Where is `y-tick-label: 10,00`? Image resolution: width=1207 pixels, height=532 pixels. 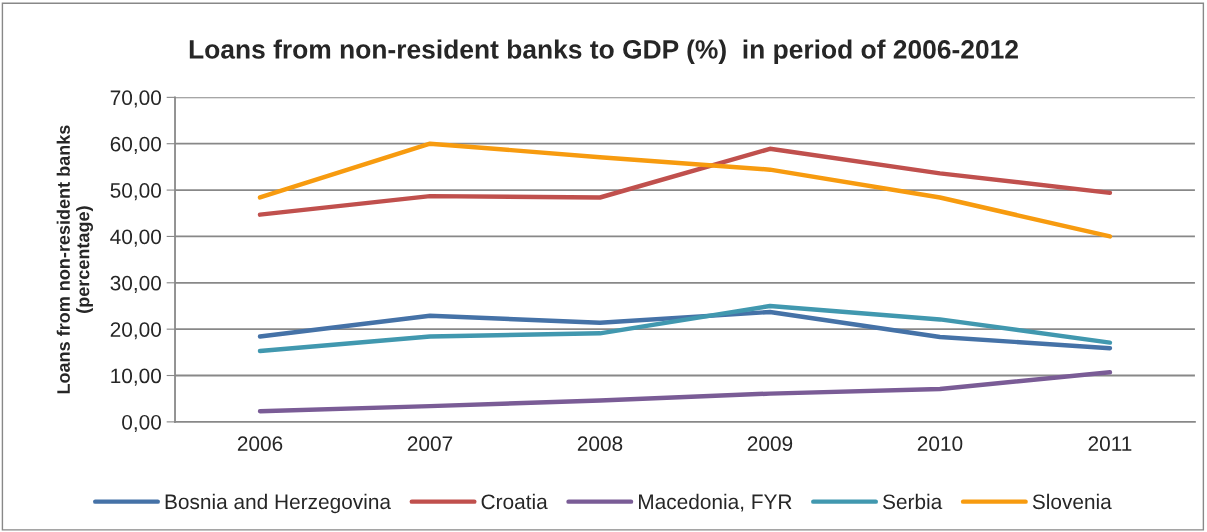
y-tick-label: 10,00 is located at coordinates (136, 377).